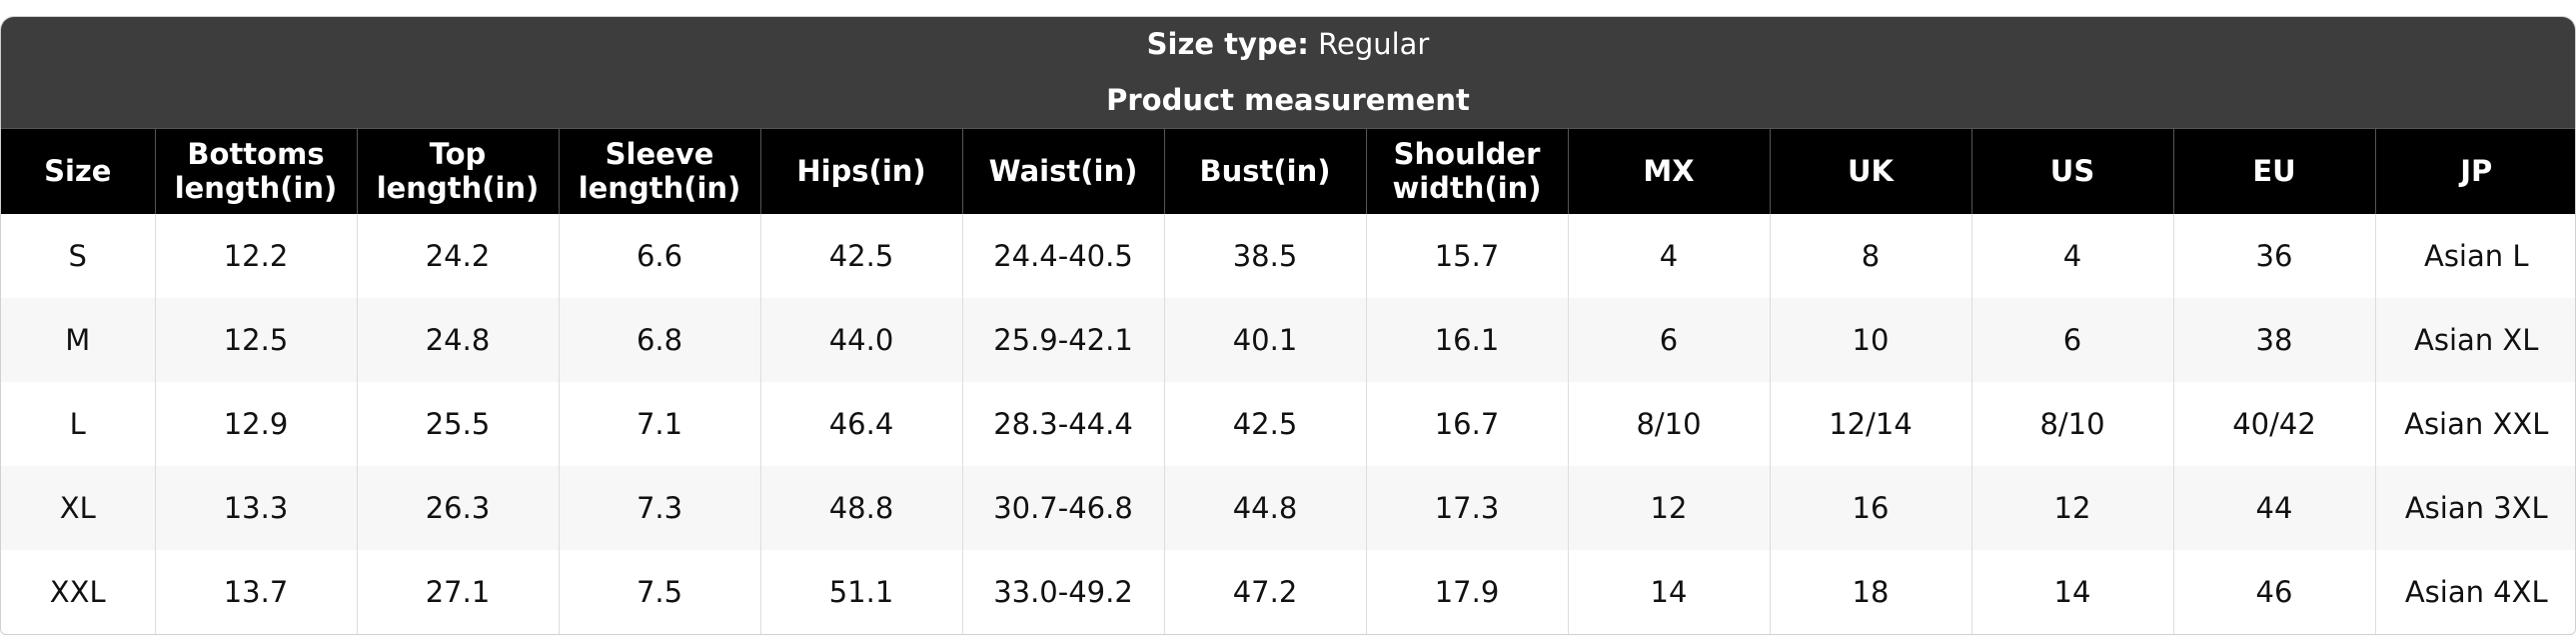 Image resolution: width=2576 pixels, height=636 pixels. What do you see at coordinates (77, 255) in the screenshot?
I see `table-cell: S` at bounding box center [77, 255].